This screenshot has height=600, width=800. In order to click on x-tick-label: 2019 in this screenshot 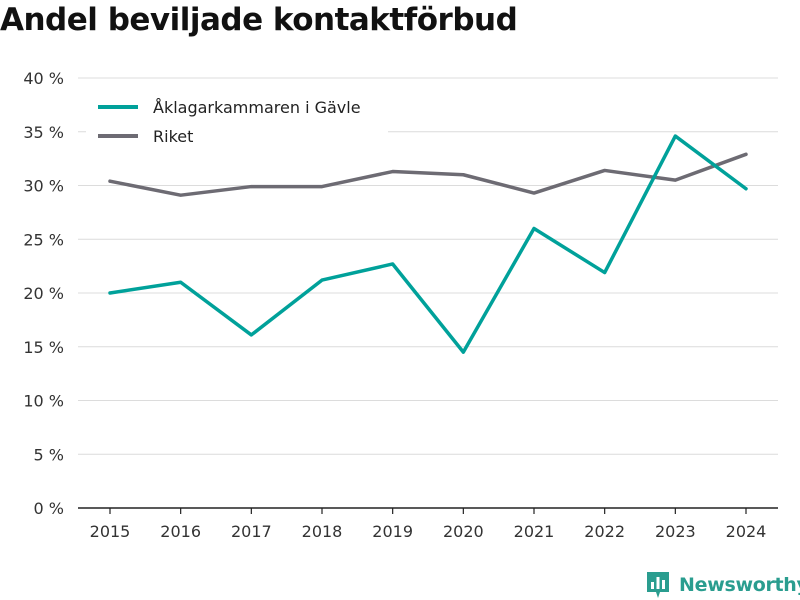, I will do `click(392, 531)`.